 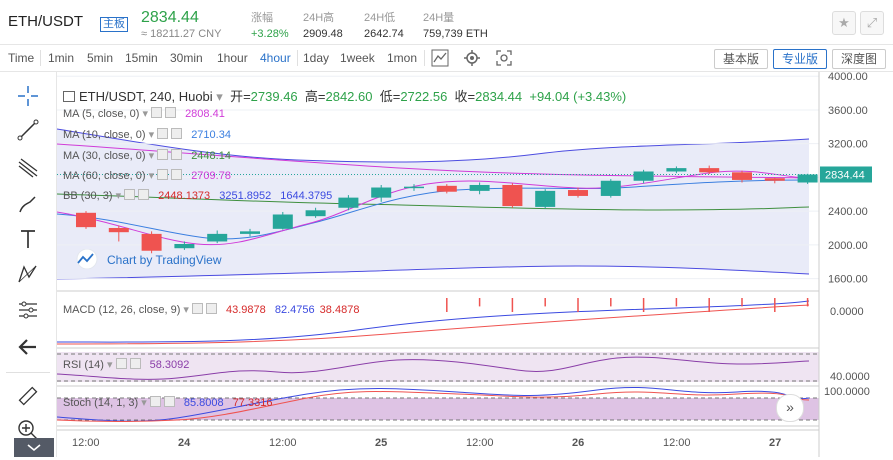 What do you see at coordinates (800, 59) in the screenshot?
I see `view-pro-button: 专业版` at bounding box center [800, 59].